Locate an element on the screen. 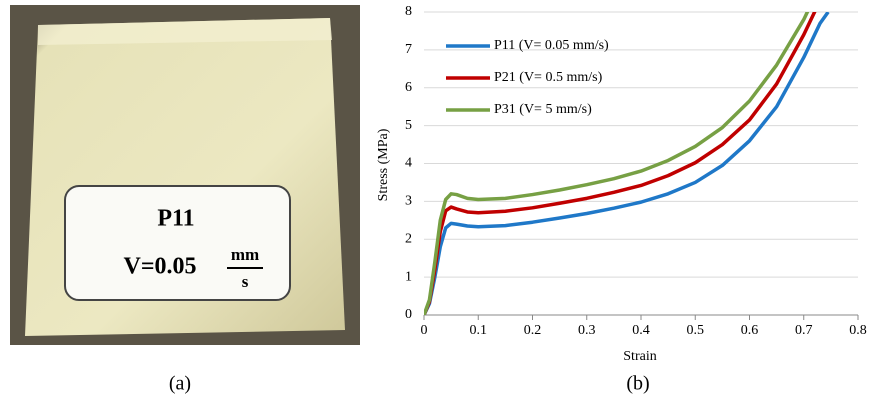  y-tick-label: 6 is located at coordinates (408, 87).